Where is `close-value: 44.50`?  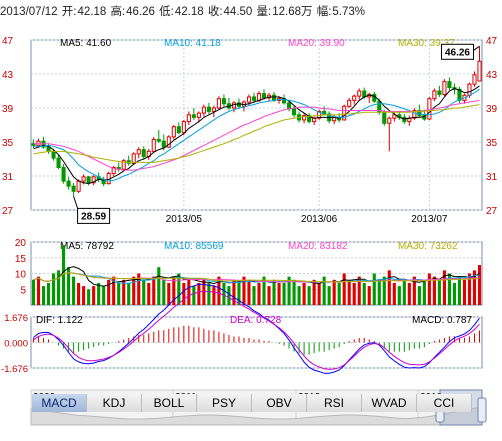
close-value: 44.50 is located at coordinates (238, 12).